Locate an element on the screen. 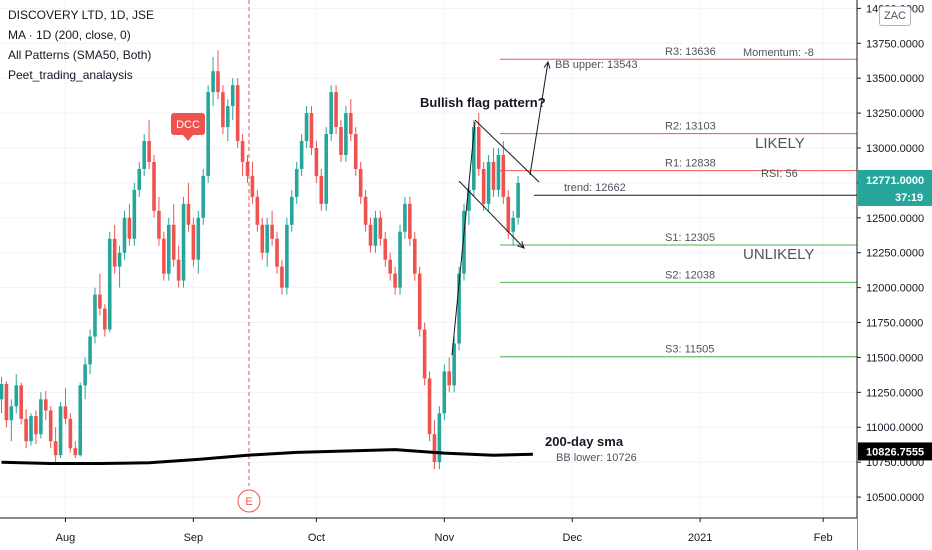  symbol-title: DISCOVERY LTD, 1D, JSE is located at coordinates (81, 15).